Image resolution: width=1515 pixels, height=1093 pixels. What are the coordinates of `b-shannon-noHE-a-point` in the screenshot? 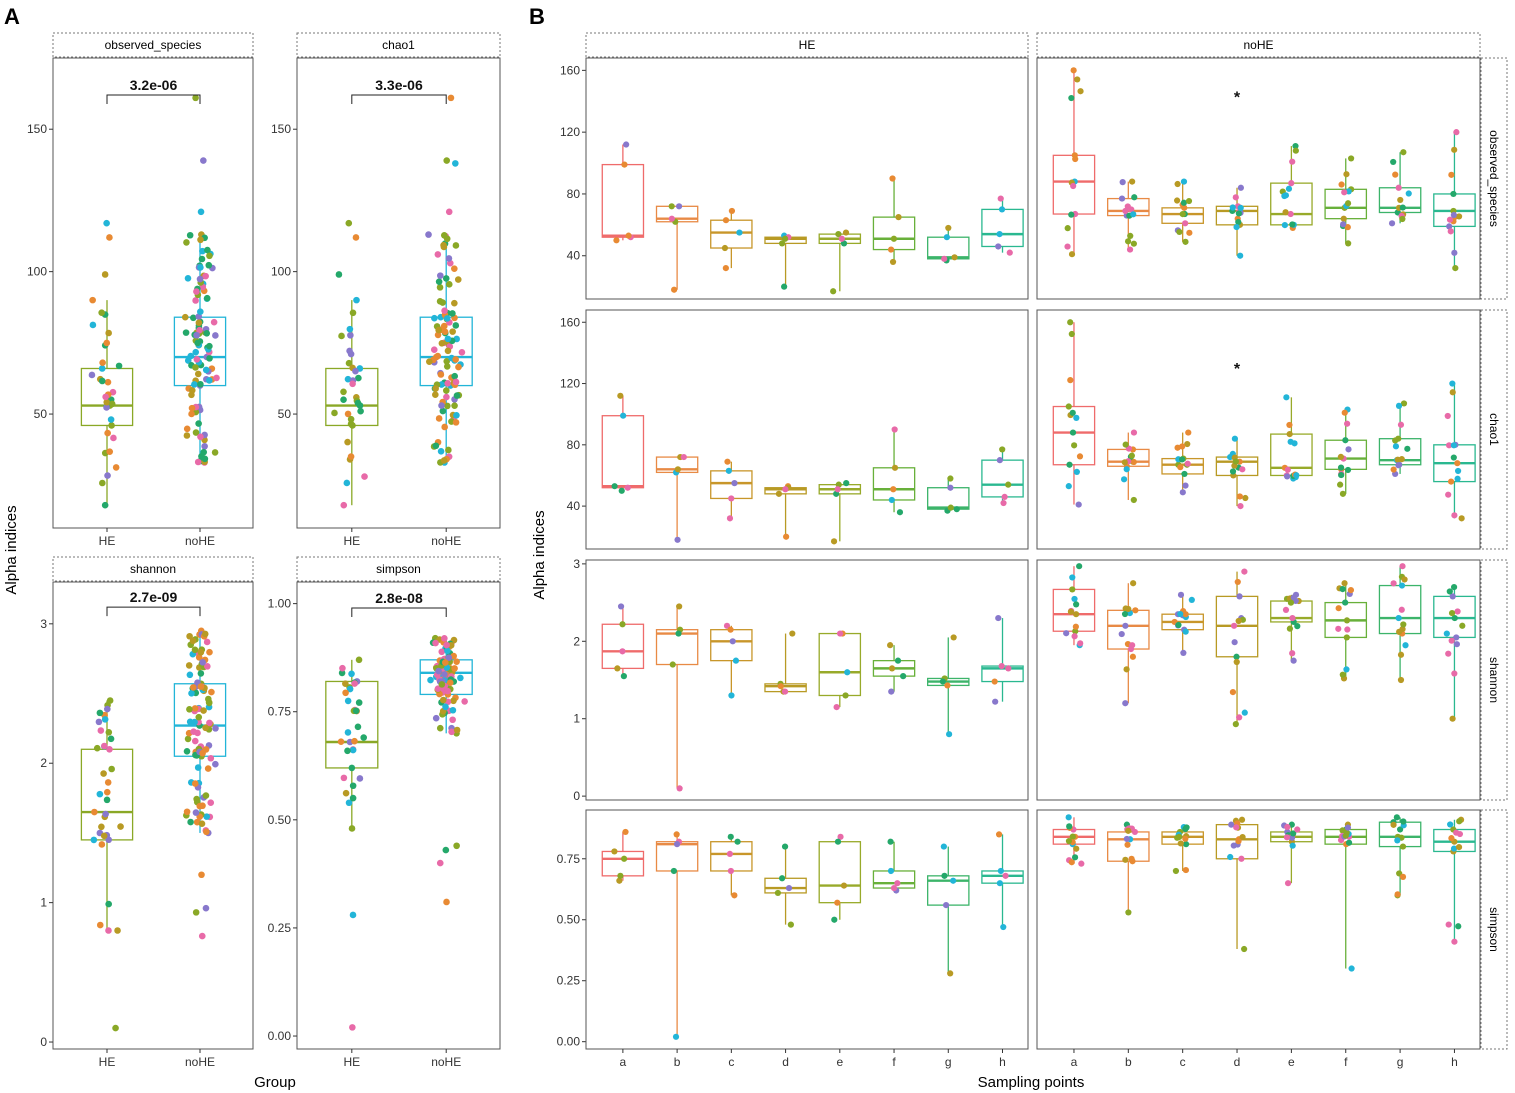 It's located at (1075, 626).